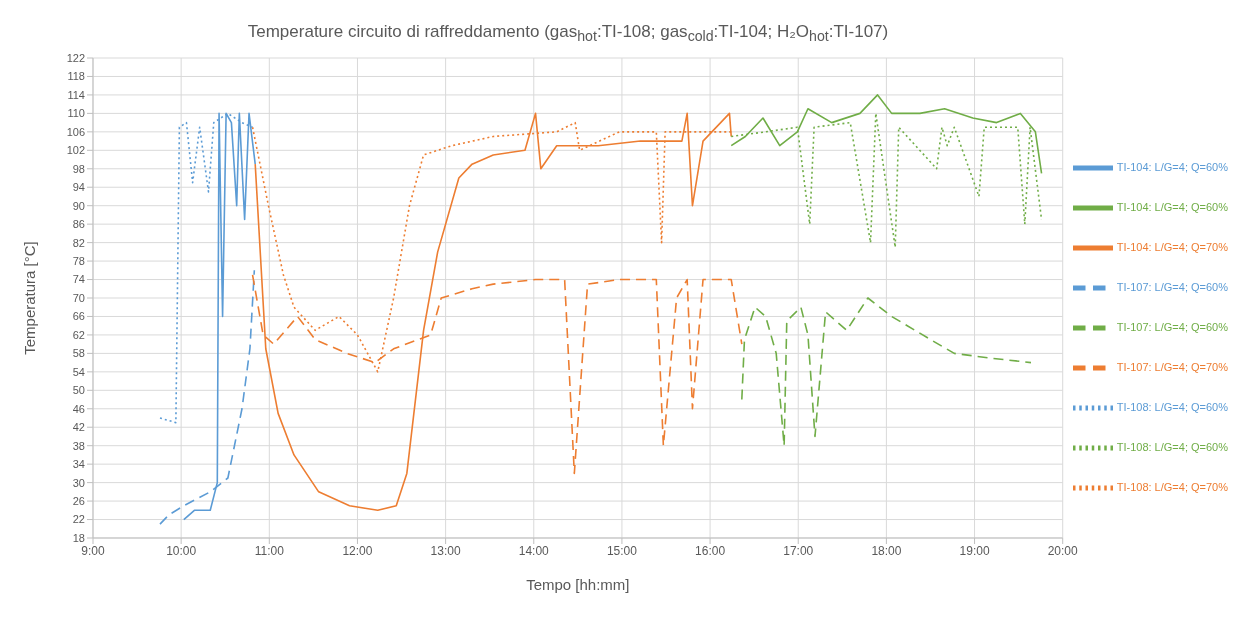  I want to click on chart-title: Temperature circuito di raffreddamento (gas$_{hot}$:TI-108; gas$_{cold}$:TI-104; H₂O$_{hot}$:TI-107), so click(568, 34).